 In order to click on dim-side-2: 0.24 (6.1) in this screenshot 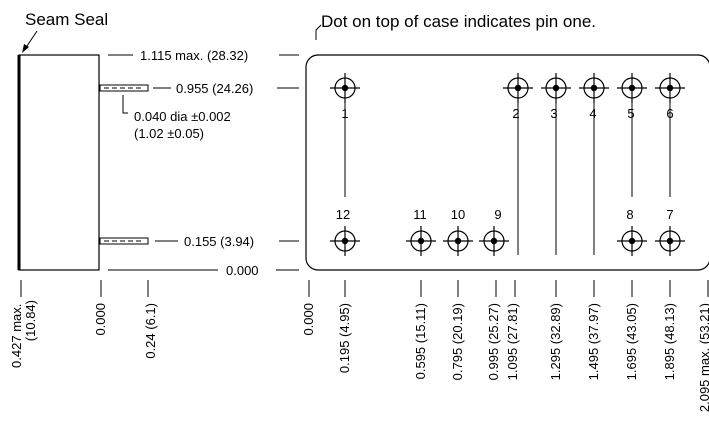, I will do `click(150, 331)`.